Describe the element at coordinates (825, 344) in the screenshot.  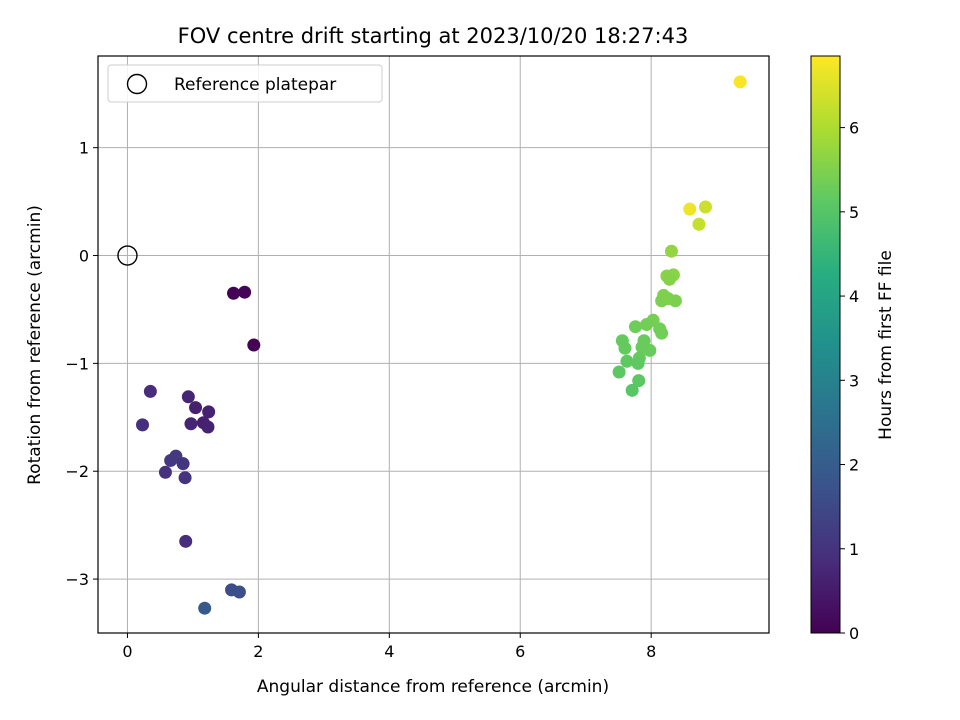
I see `colorbar-gradient` at that location.